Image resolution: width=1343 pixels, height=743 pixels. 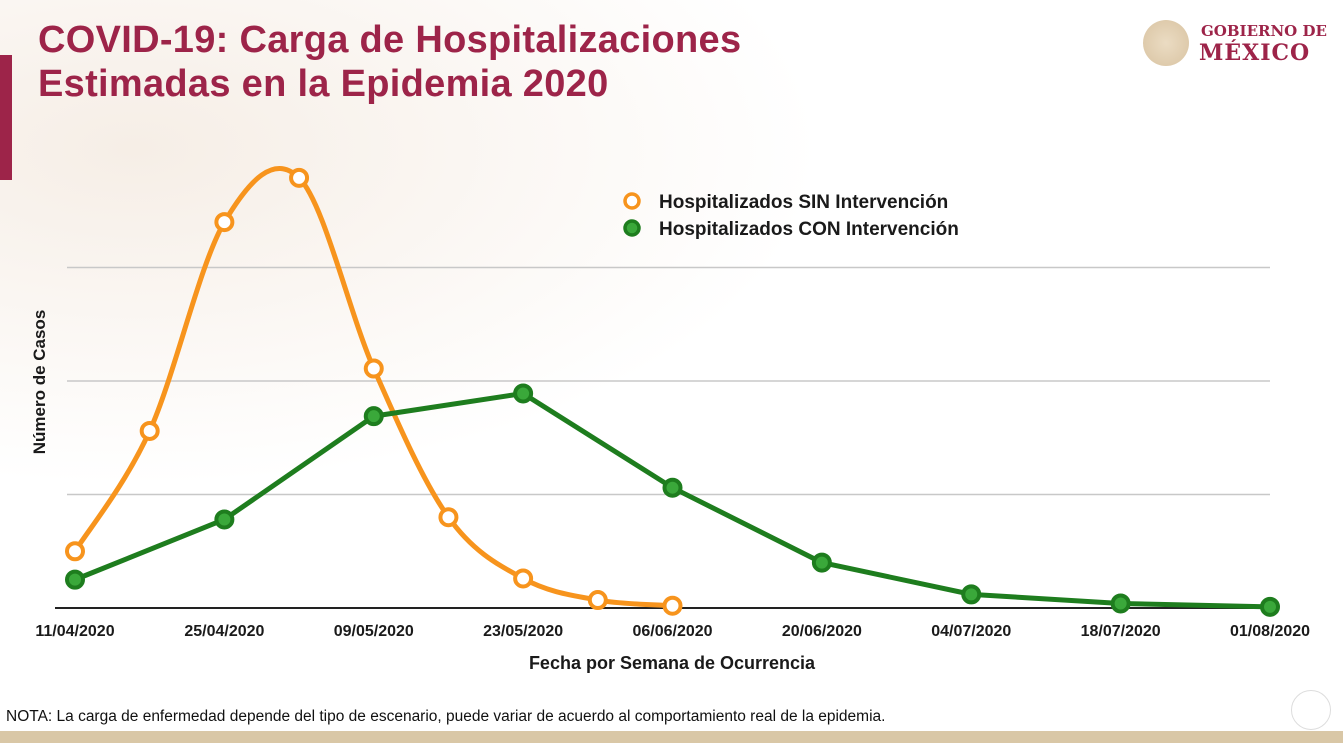 I want to click on x-tick-label: 11/04/2020, so click(x=74, y=631).